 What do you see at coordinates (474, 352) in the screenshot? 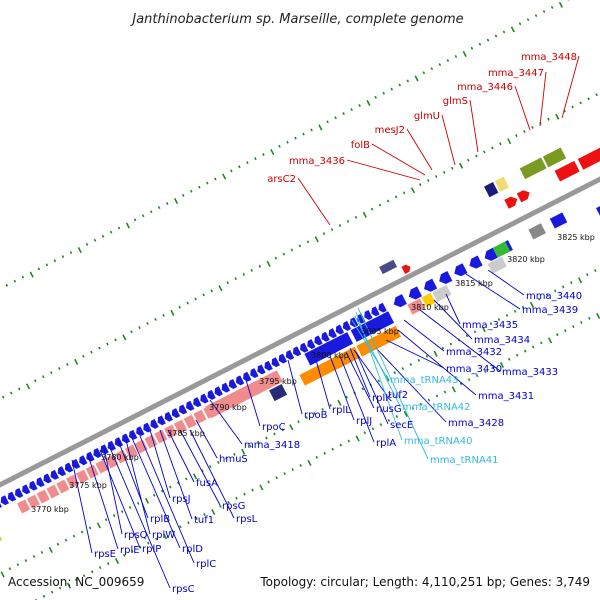
I see `gene-label: mma_3432` at bounding box center [474, 352].